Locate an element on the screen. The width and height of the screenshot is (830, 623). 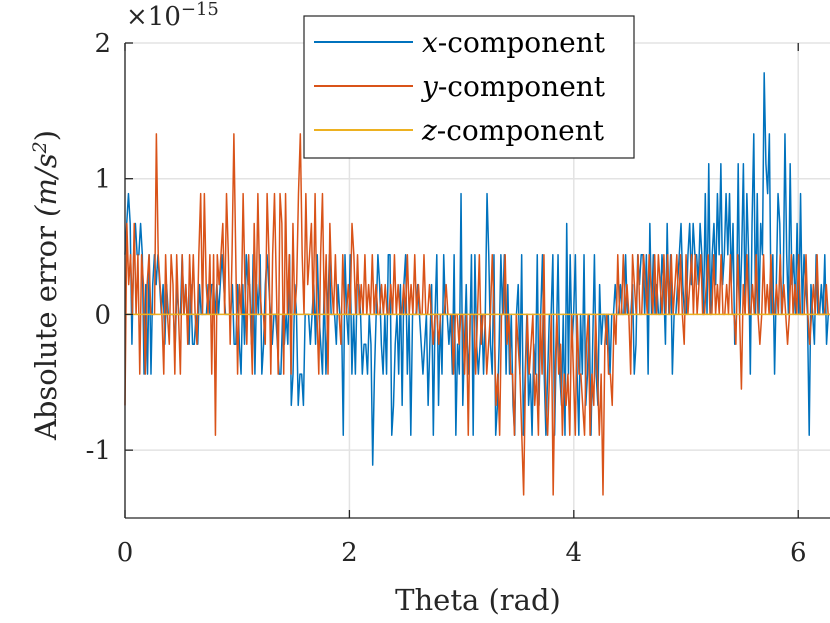
exponent-label: ×10⁻¹⁵ is located at coordinates (172, 16).